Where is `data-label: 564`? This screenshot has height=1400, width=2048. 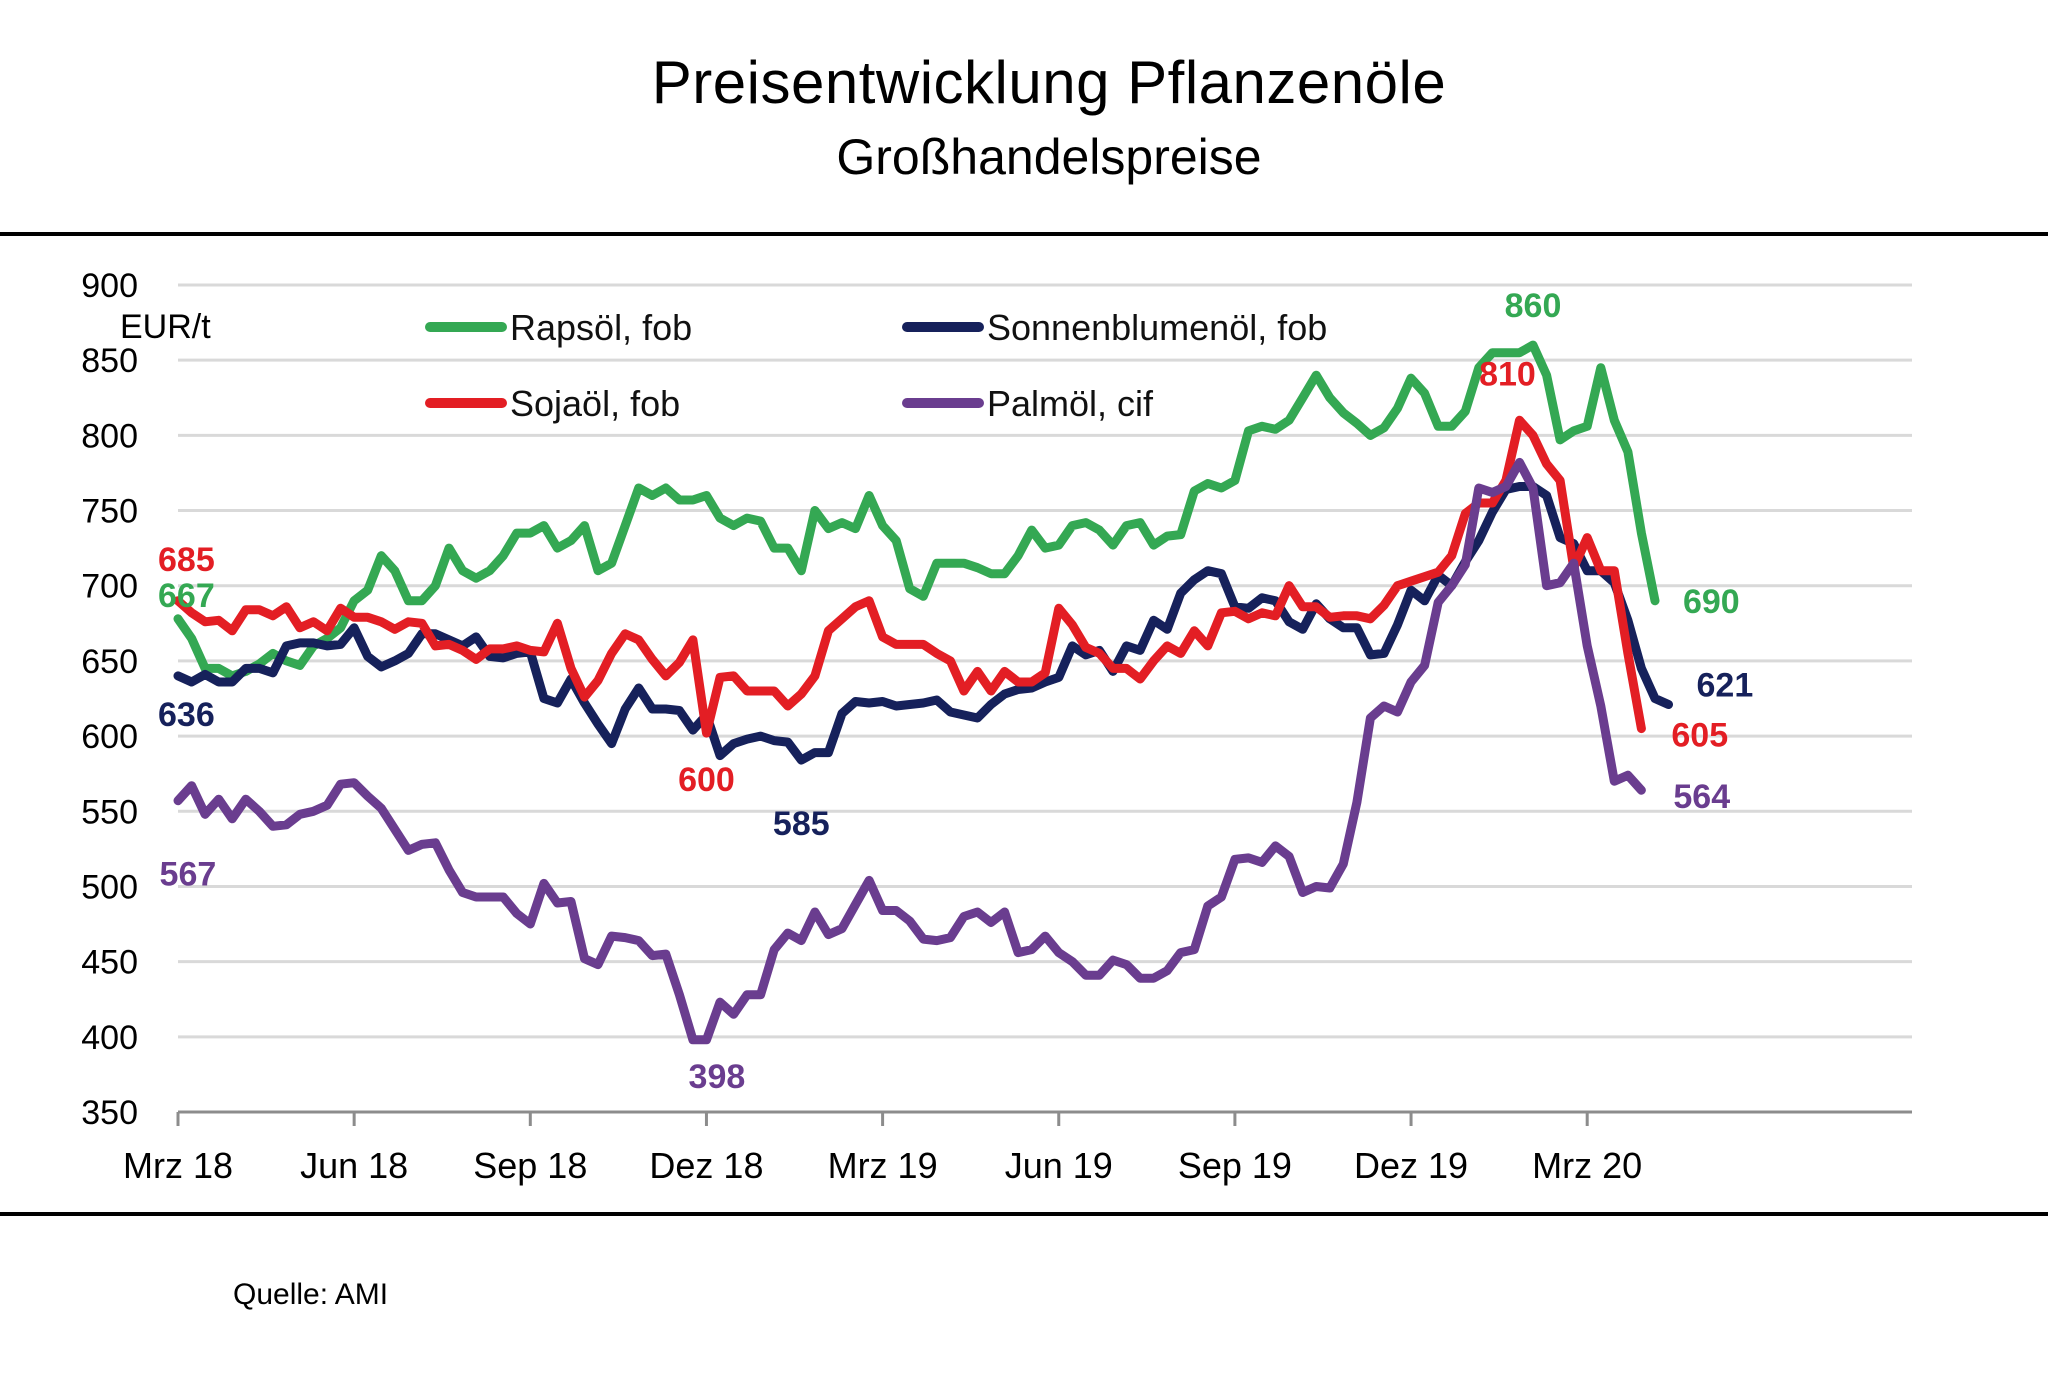
data-label: 564 is located at coordinates (1701, 797).